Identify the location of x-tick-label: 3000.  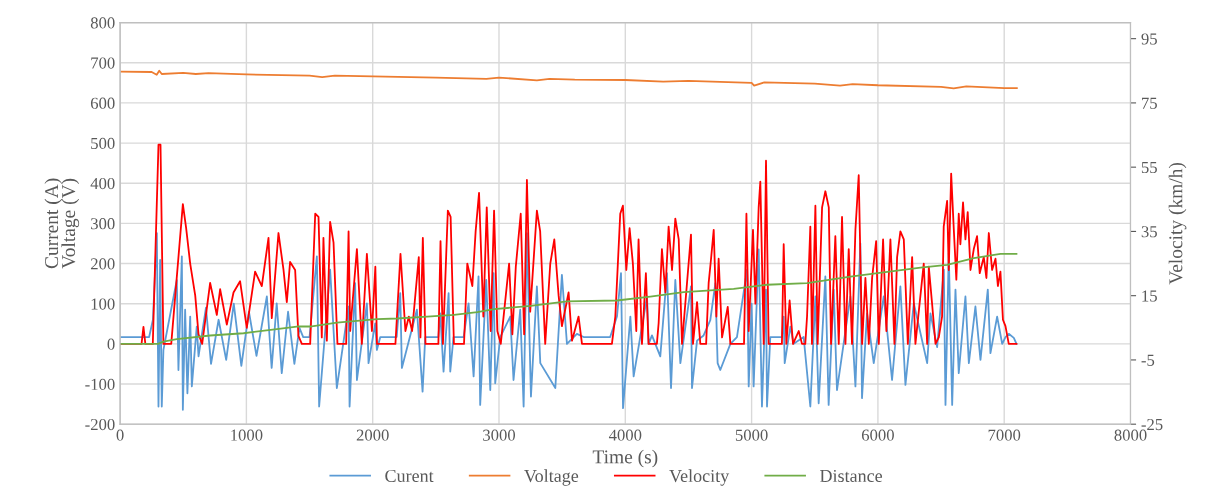
(499, 435).